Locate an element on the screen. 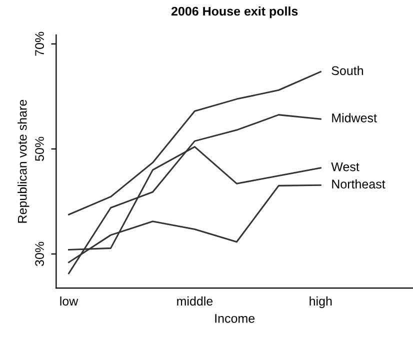  series-label: Midwest is located at coordinates (354, 117).